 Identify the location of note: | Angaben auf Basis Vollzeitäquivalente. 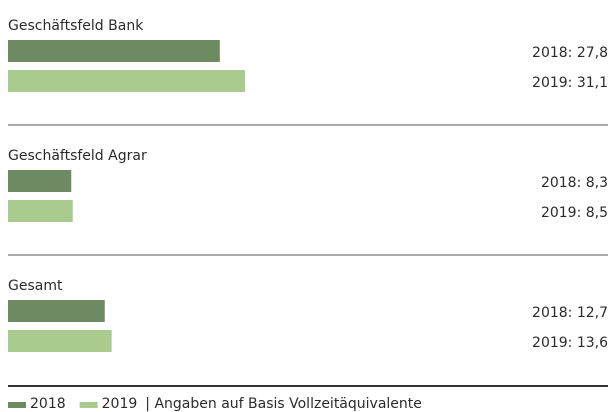
(283, 404).